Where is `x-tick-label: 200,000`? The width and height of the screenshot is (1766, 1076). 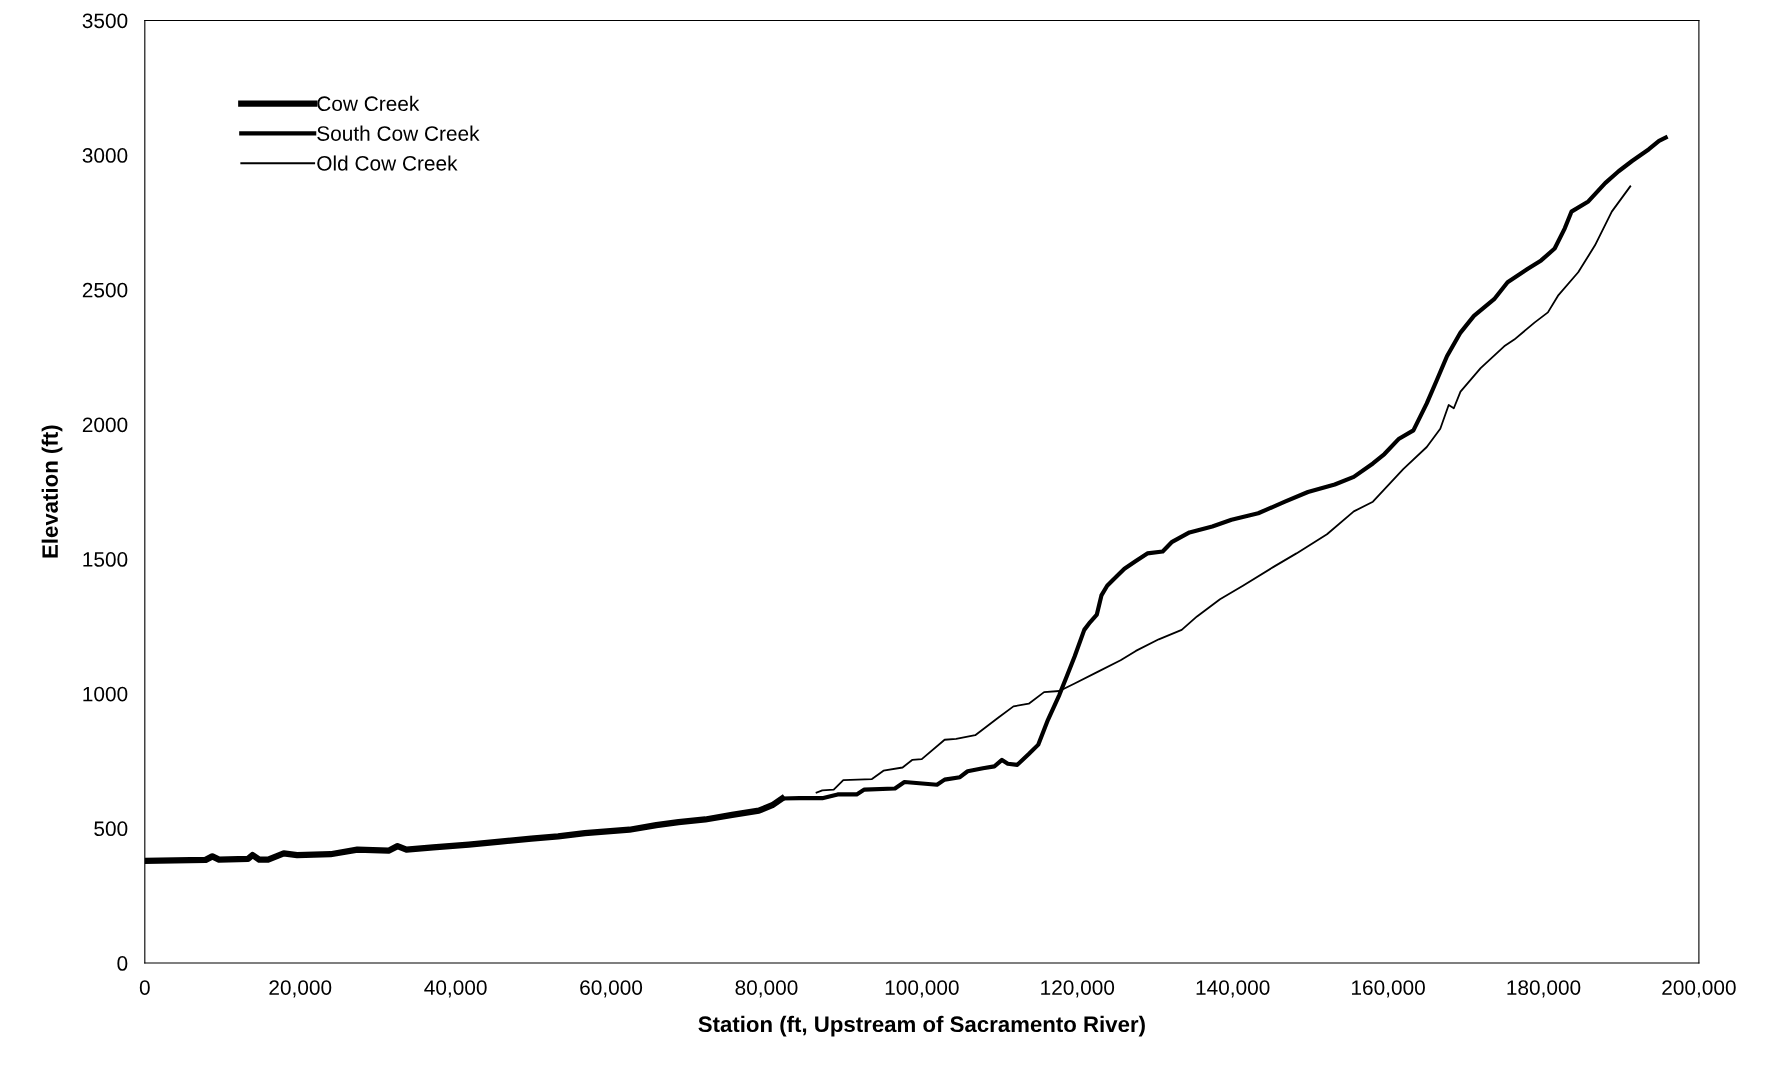
x-tick-label: 200,000 is located at coordinates (1699, 989).